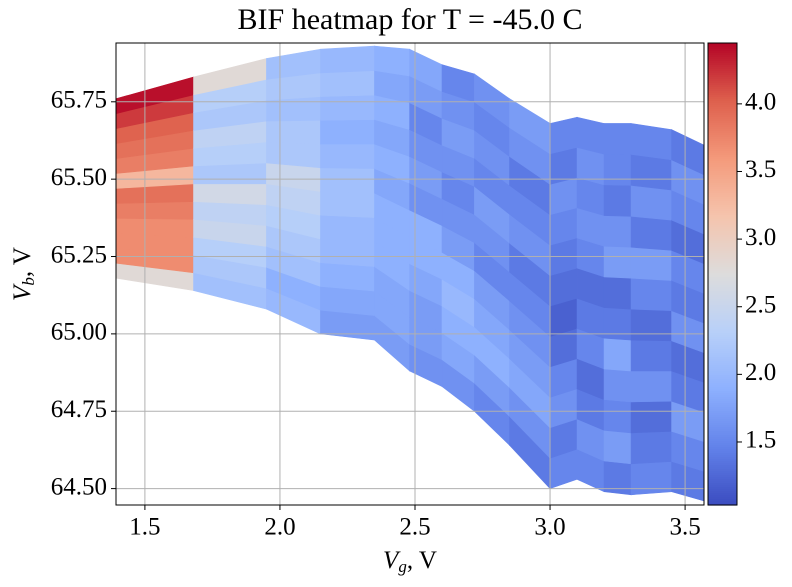  I want to click on x-tick-label: 3.5, so click(684, 527).